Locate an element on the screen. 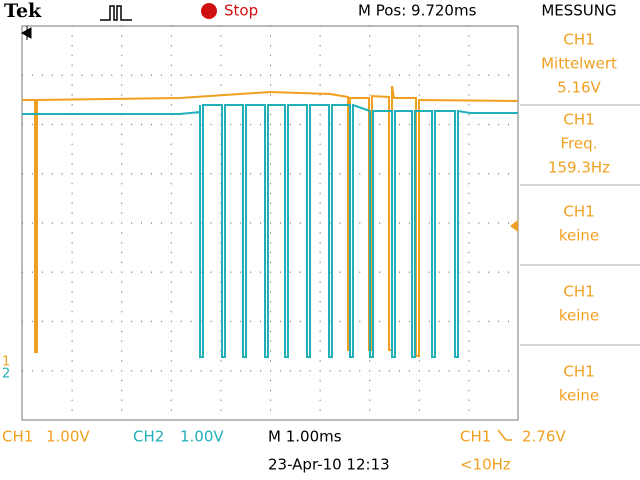  ch2-marker: 2 is located at coordinates (6, 374).